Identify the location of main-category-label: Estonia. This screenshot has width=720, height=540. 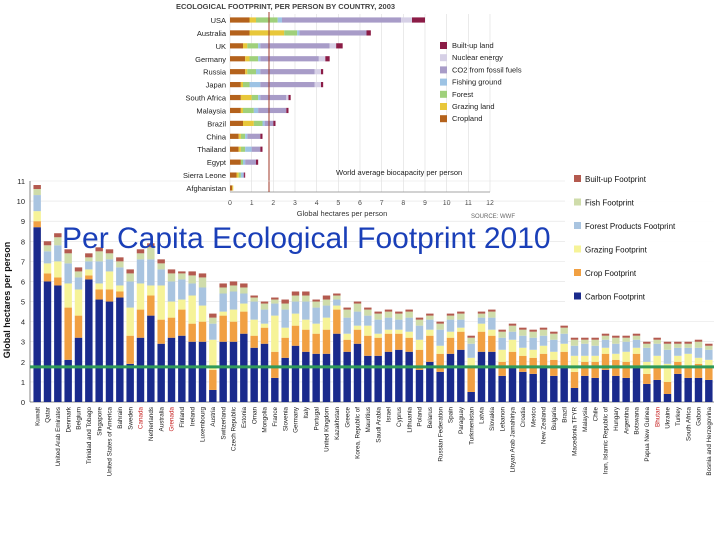
(244, 418).